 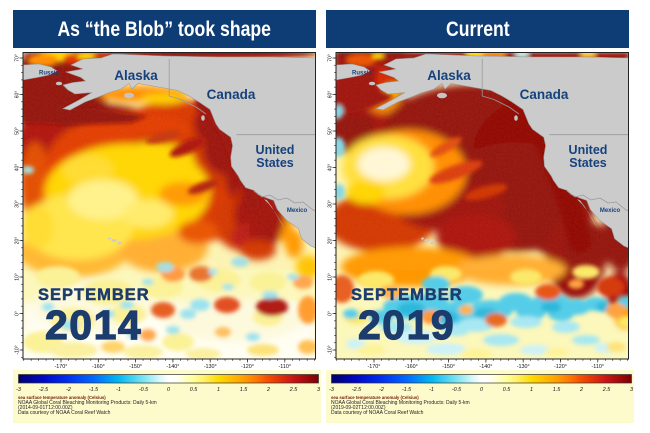 I want to click on svg-text: 2019, so click(x=406, y=325).